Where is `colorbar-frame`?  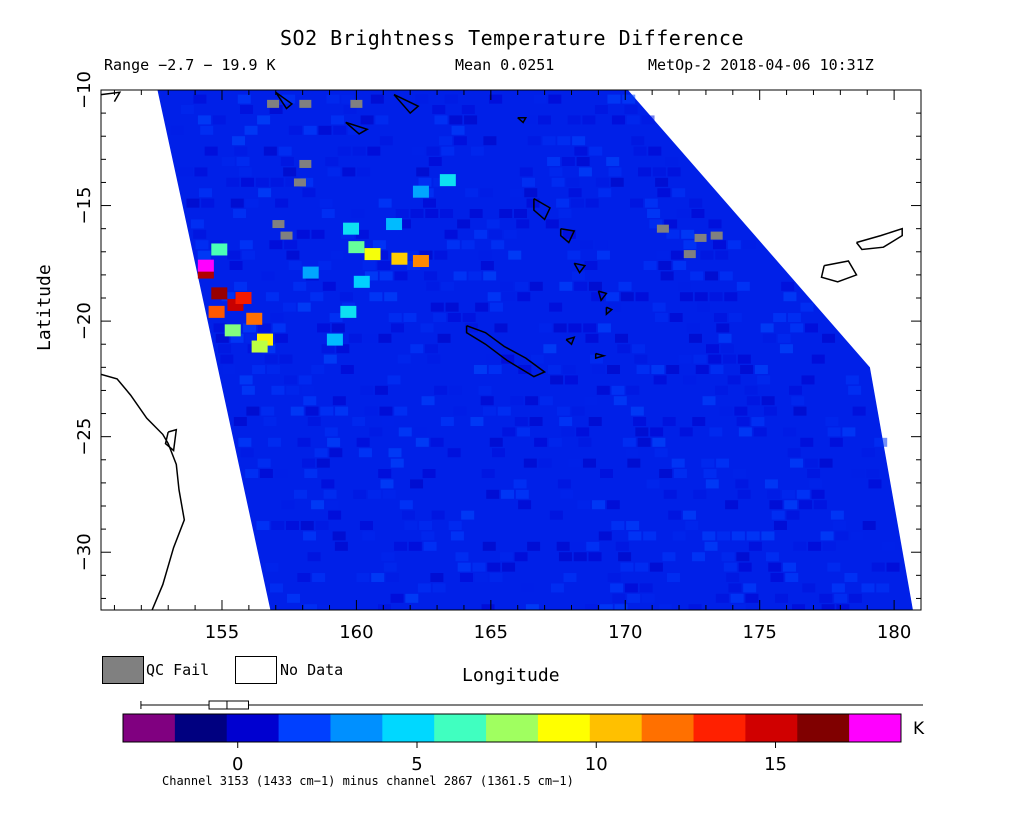 colorbar-frame is located at coordinates (512, 728).